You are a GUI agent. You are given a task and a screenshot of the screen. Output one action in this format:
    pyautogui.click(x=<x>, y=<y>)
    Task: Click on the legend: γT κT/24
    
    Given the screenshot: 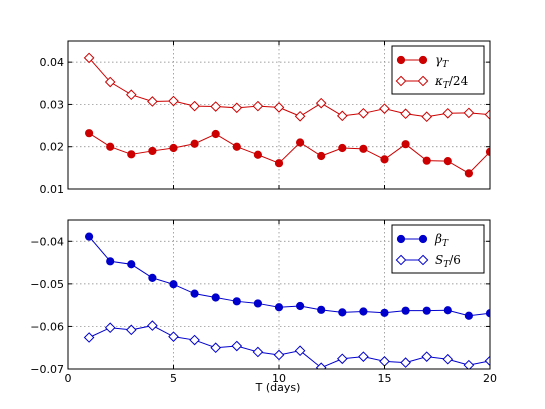 What is the action you would take?
    pyautogui.click(x=438, y=70)
    